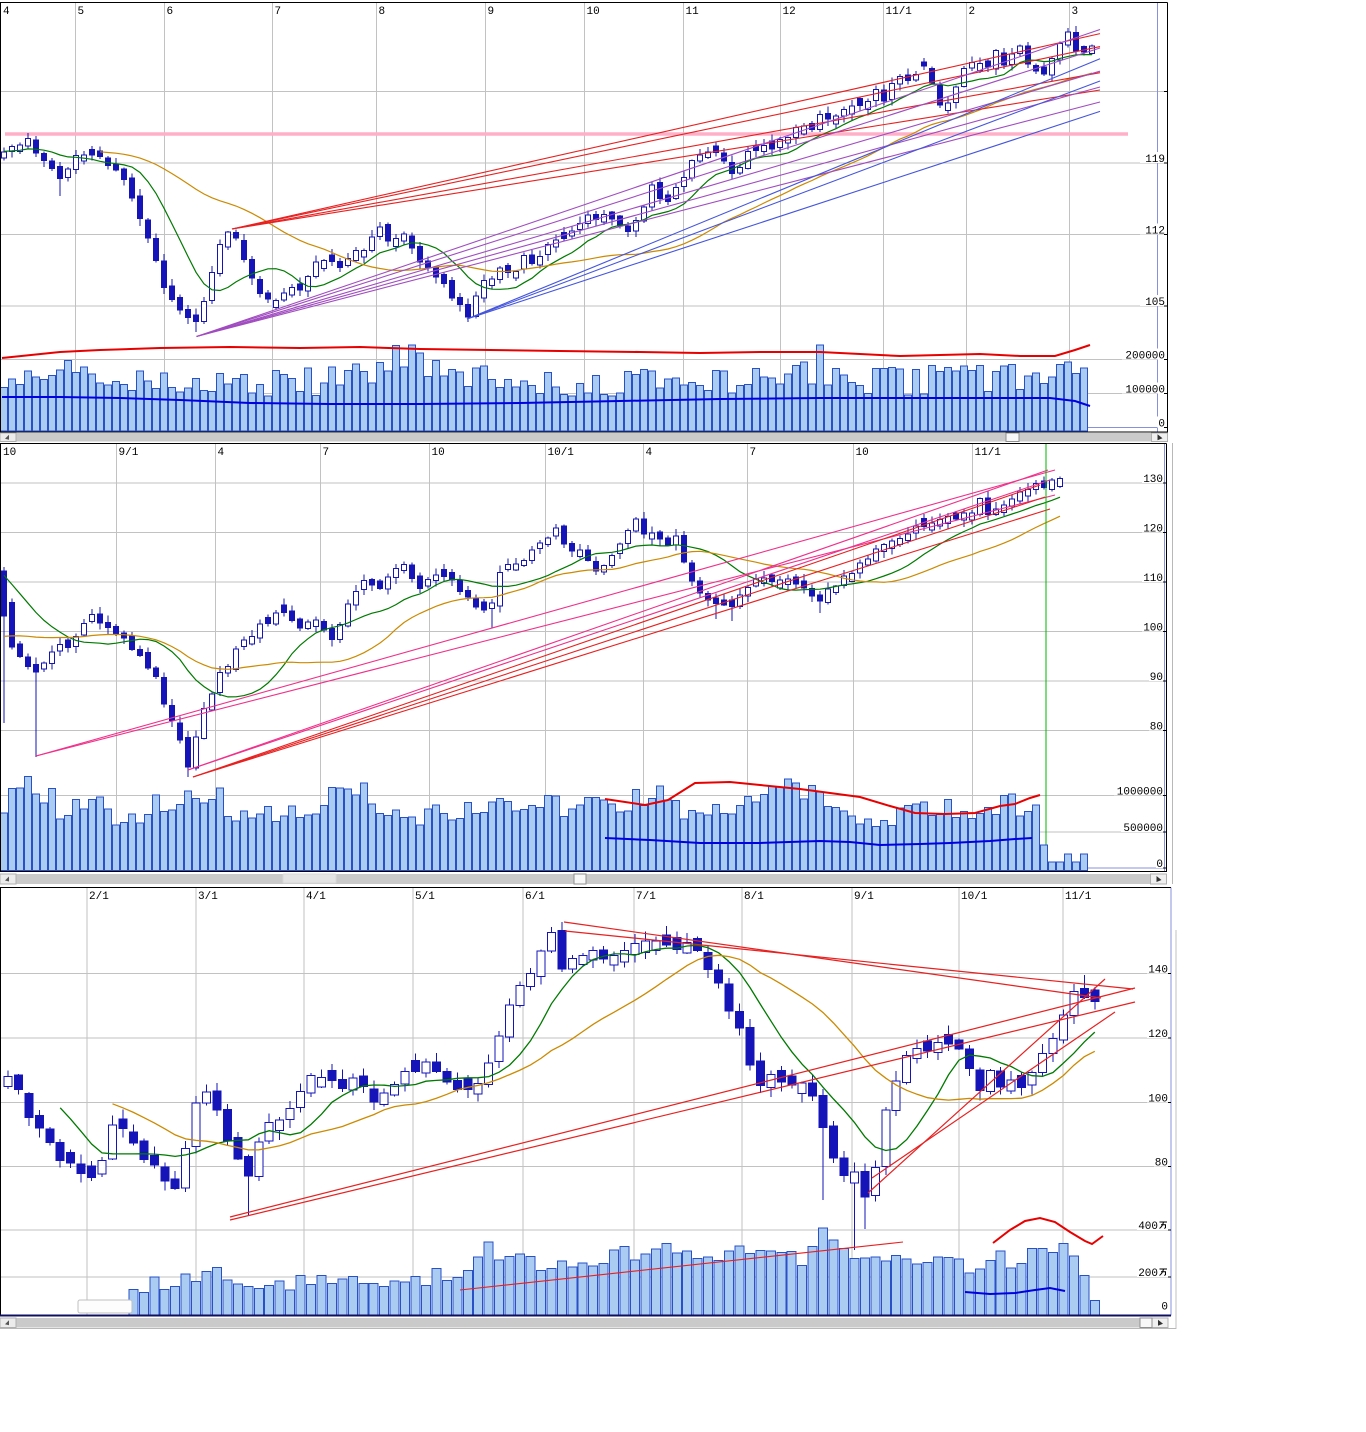 This screenshot has height=1432, width=1366. Describe the element at coordinates (646, 897) in the screenshot. I see `svg-text: 7/1` at that location.